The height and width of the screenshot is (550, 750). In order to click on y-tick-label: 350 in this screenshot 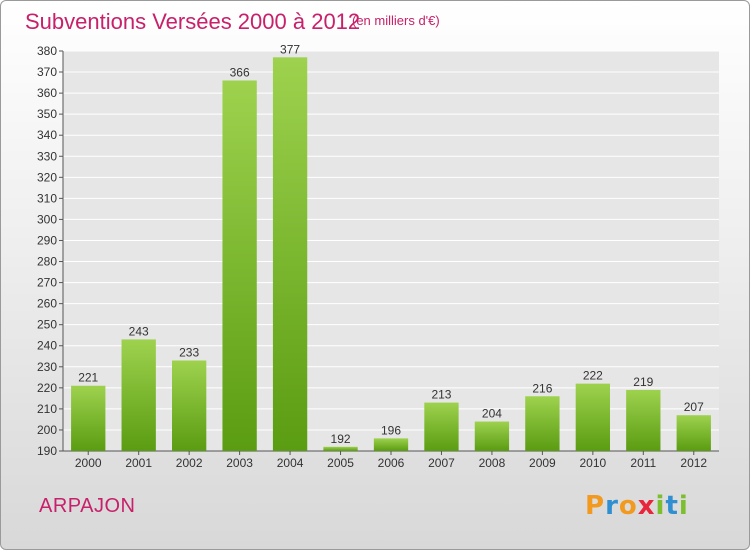, I will do `click(47, 114)`.